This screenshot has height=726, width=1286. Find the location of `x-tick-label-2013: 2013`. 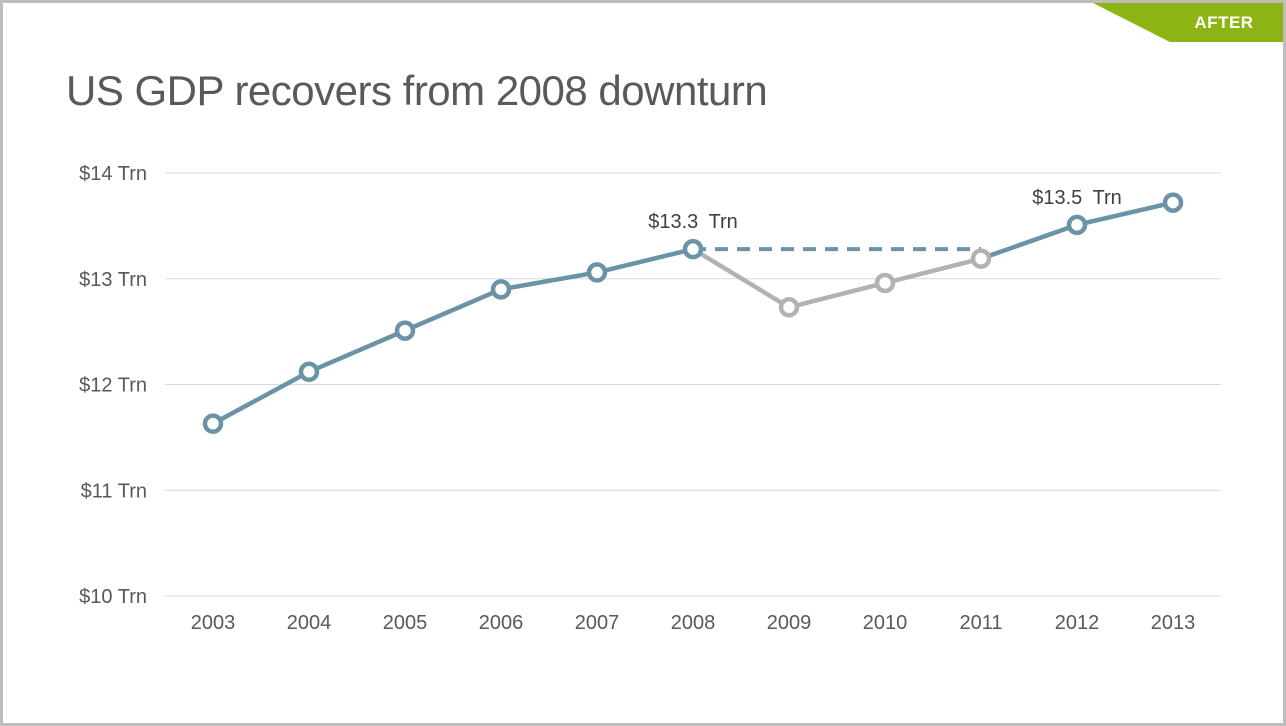

x-tick-label-2013: 2013 is located at coordinates (1173, 623).